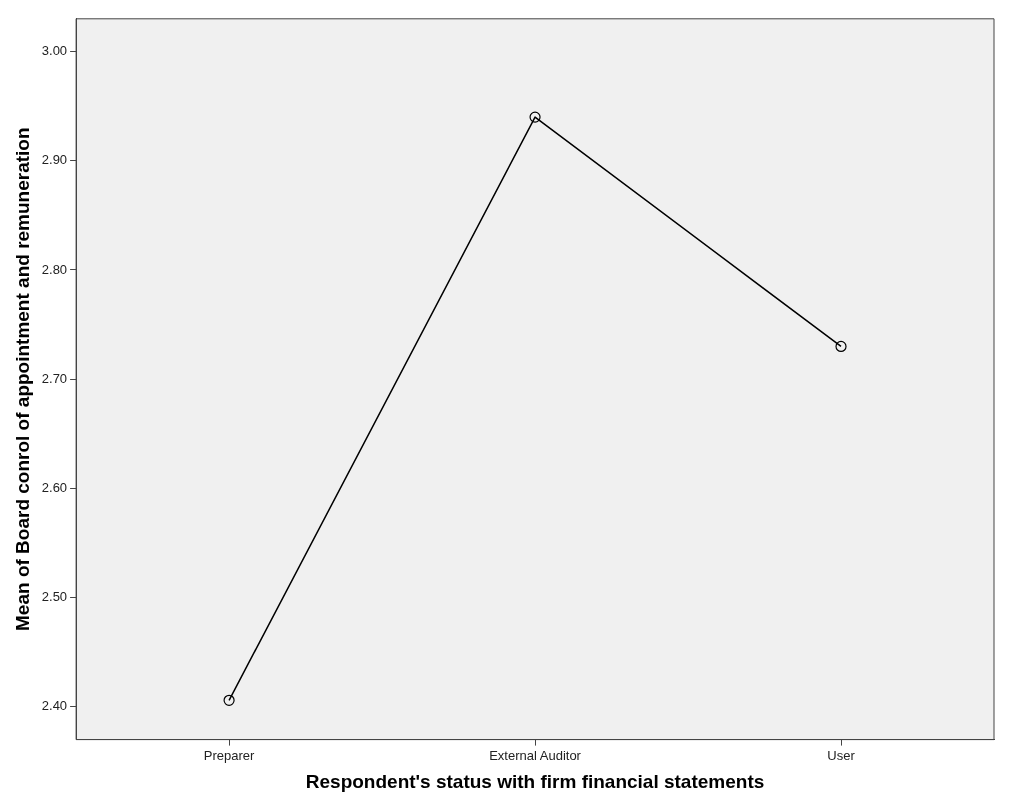 The height and width of the screenshot is (807, 1017). I want to click on x-axis-title: Respondent's status with firm financial statements, so click(535, 781).